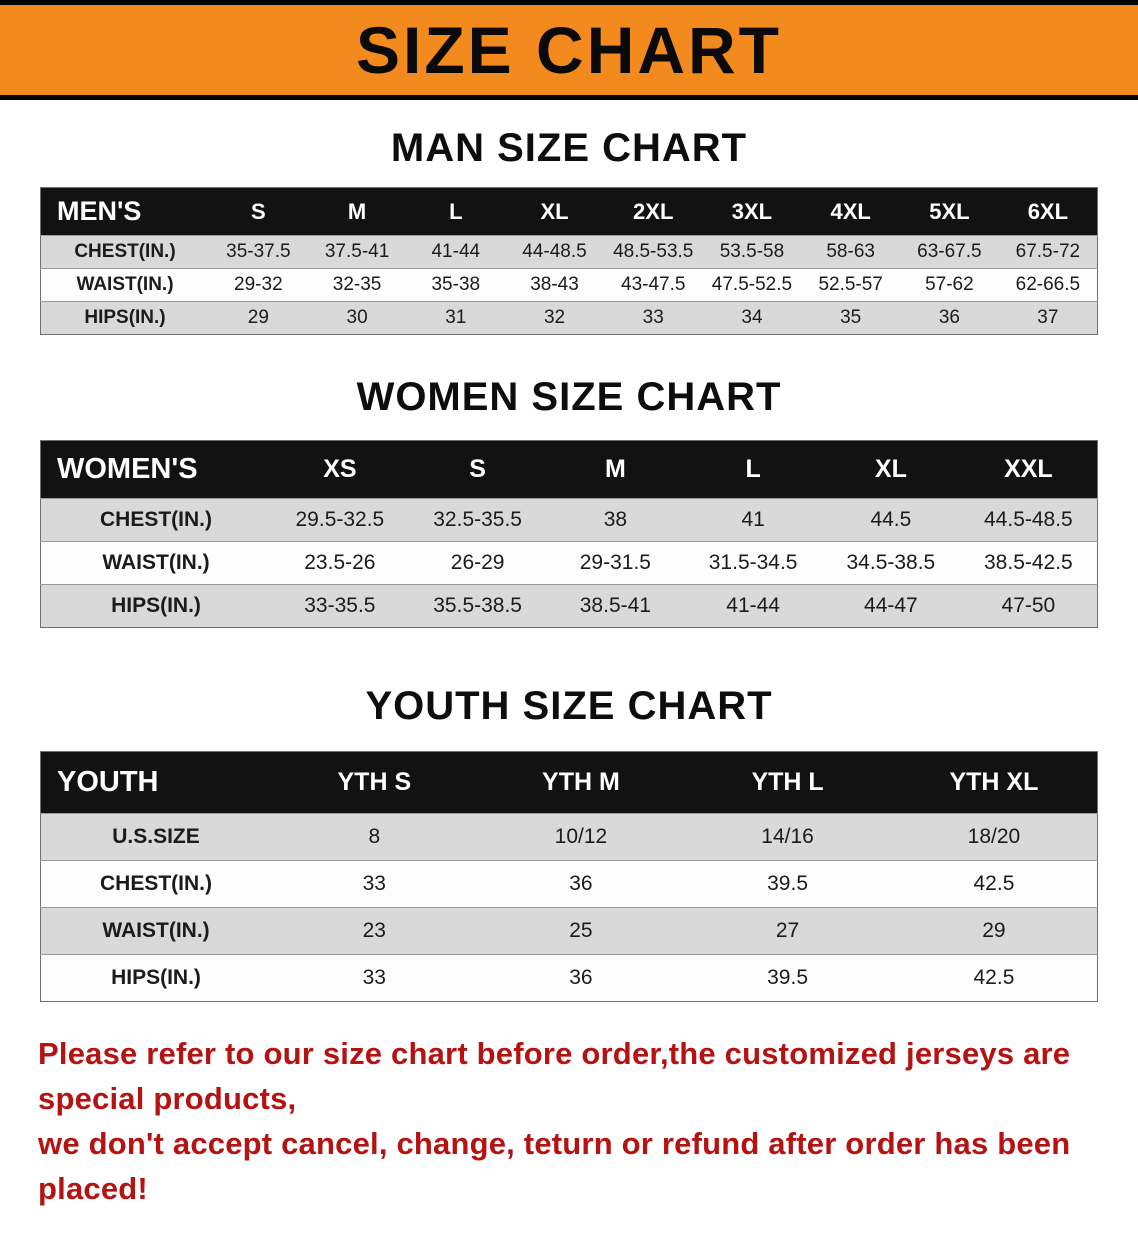  I want to click on table-row: HIPS(IN.) 33 36 39.5 42.5, so click(569, 978).